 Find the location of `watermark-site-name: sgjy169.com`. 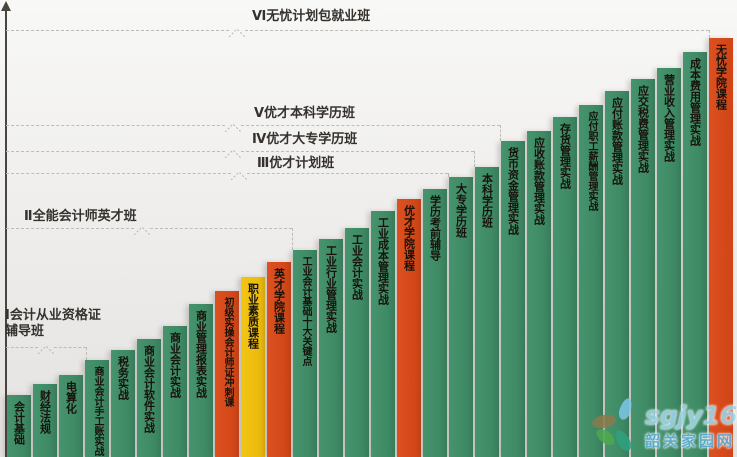

watermark-site-name: sgjy169.com is located at coordinates (691, 415).